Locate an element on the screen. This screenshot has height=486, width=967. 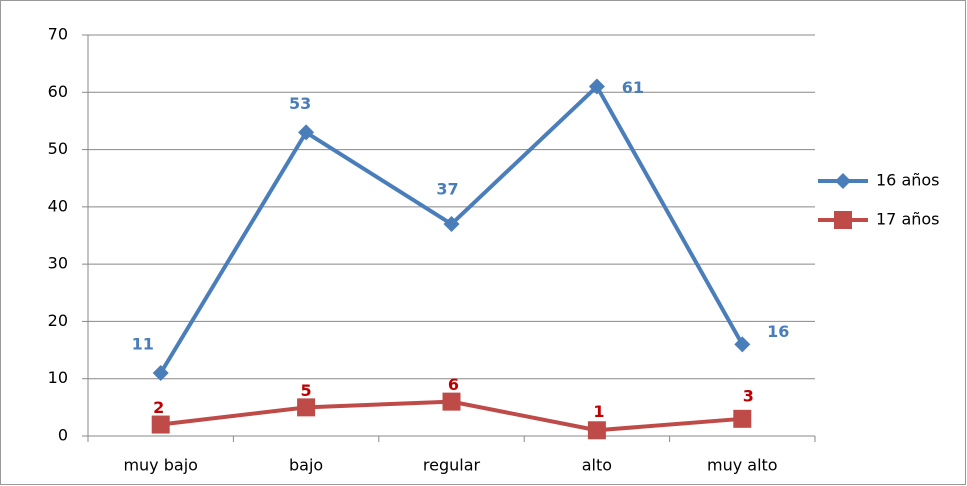
y-tick-label: 0 is located at coordinates (63, 435).